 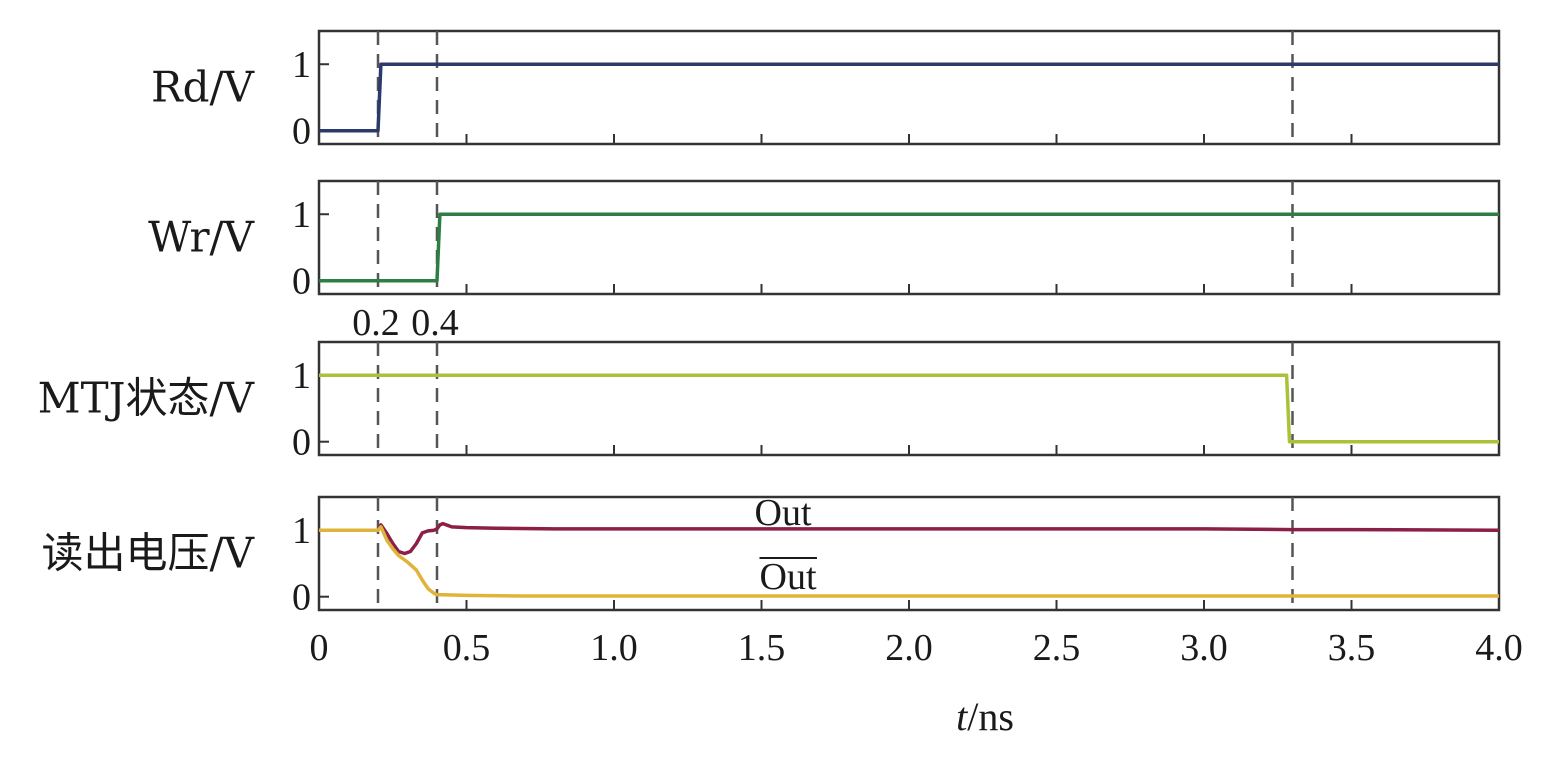 What do you see at coordinates (962, 716) in the screenshot?
I see `x-axis-label-var: t` at bounding box center [962, 716].